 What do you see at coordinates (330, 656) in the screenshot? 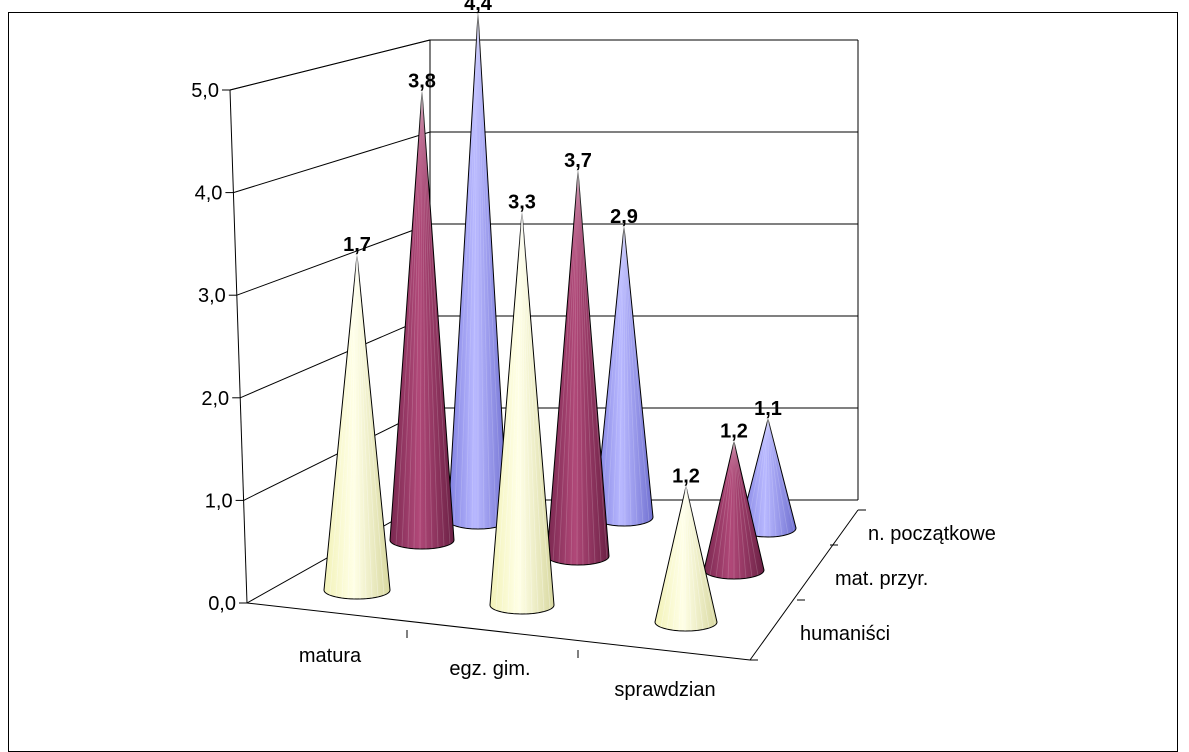
I see `category-label: matura` at bounding box center [330, 656].